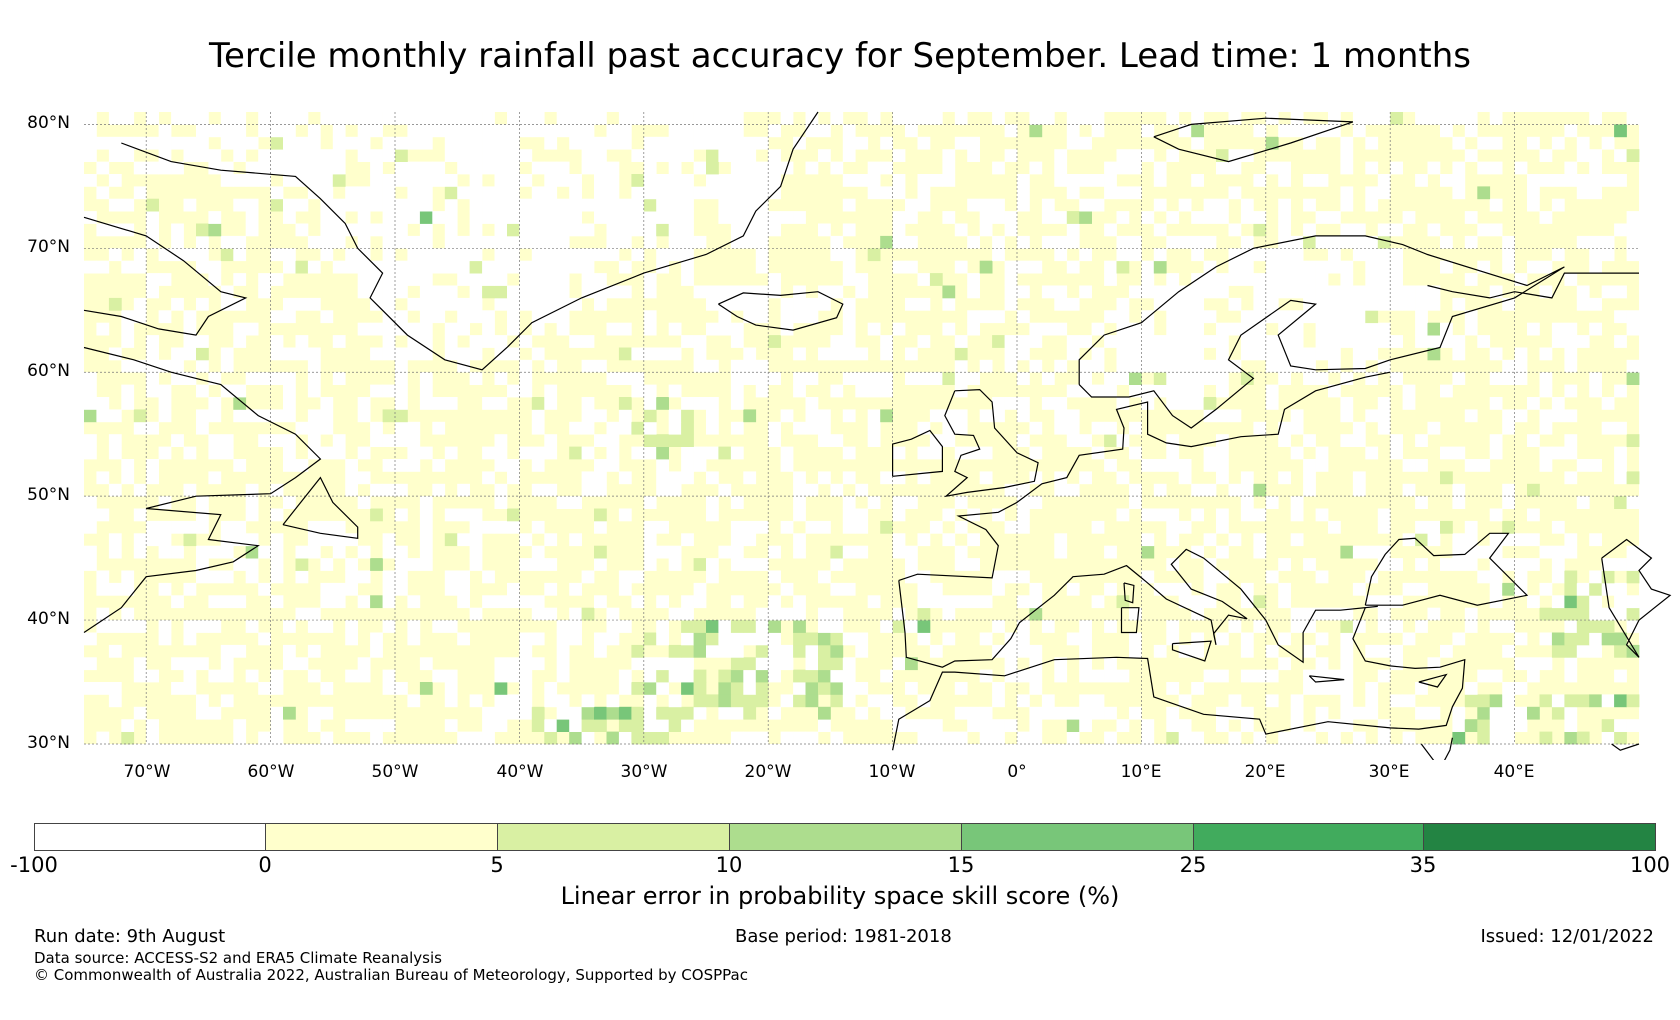 This screenshot has height=1020, width=1680. What do you see at coordinates (147, 772) in the screenshot?
I see `lon-label-70w: 70°W` at bounding box center [147, 772].